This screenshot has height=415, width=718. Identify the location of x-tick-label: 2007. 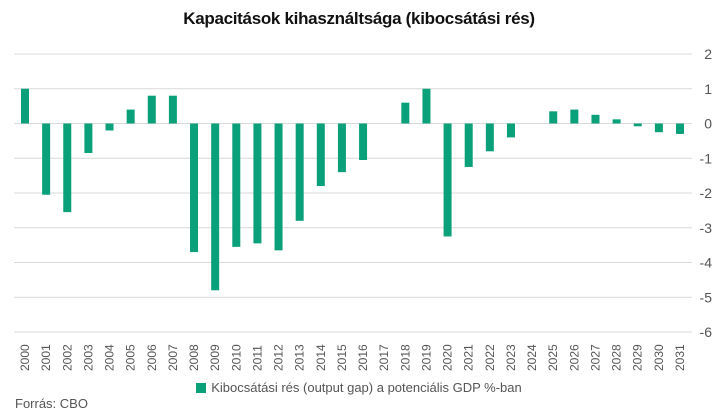
(173, 357).